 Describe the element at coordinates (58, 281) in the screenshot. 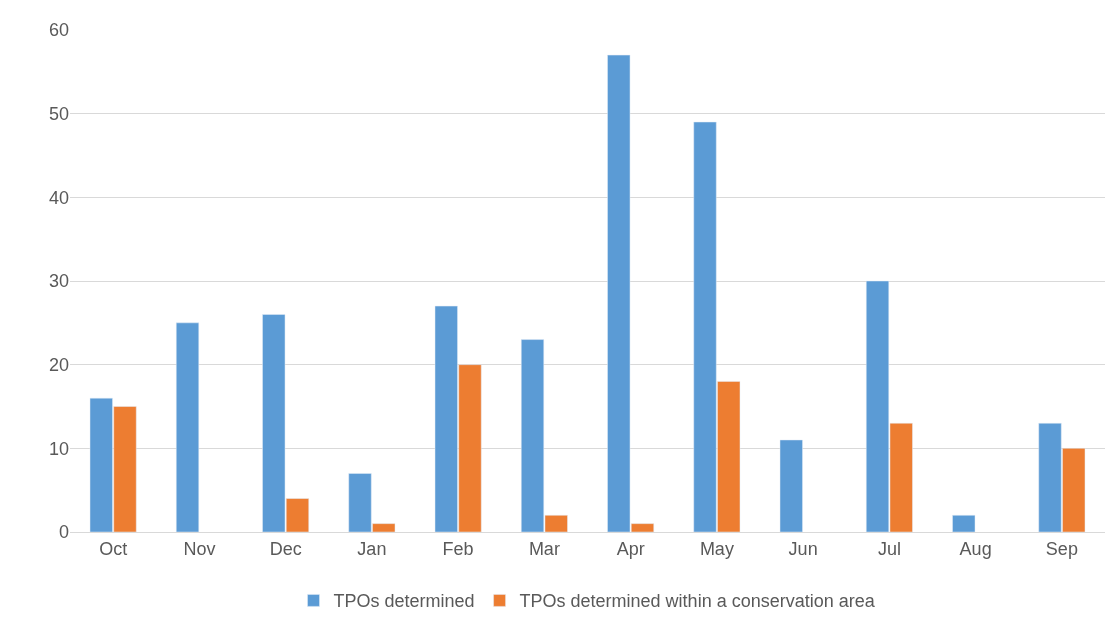

I see `y-tick-label: 30` at that location.